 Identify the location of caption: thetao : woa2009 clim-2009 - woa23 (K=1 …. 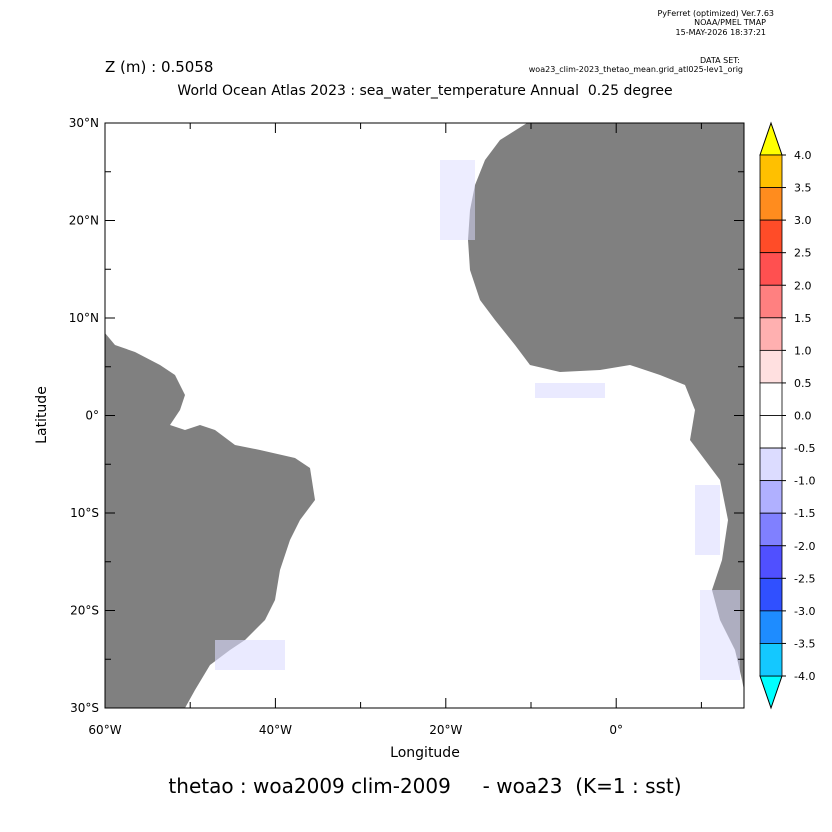
(424, 786).